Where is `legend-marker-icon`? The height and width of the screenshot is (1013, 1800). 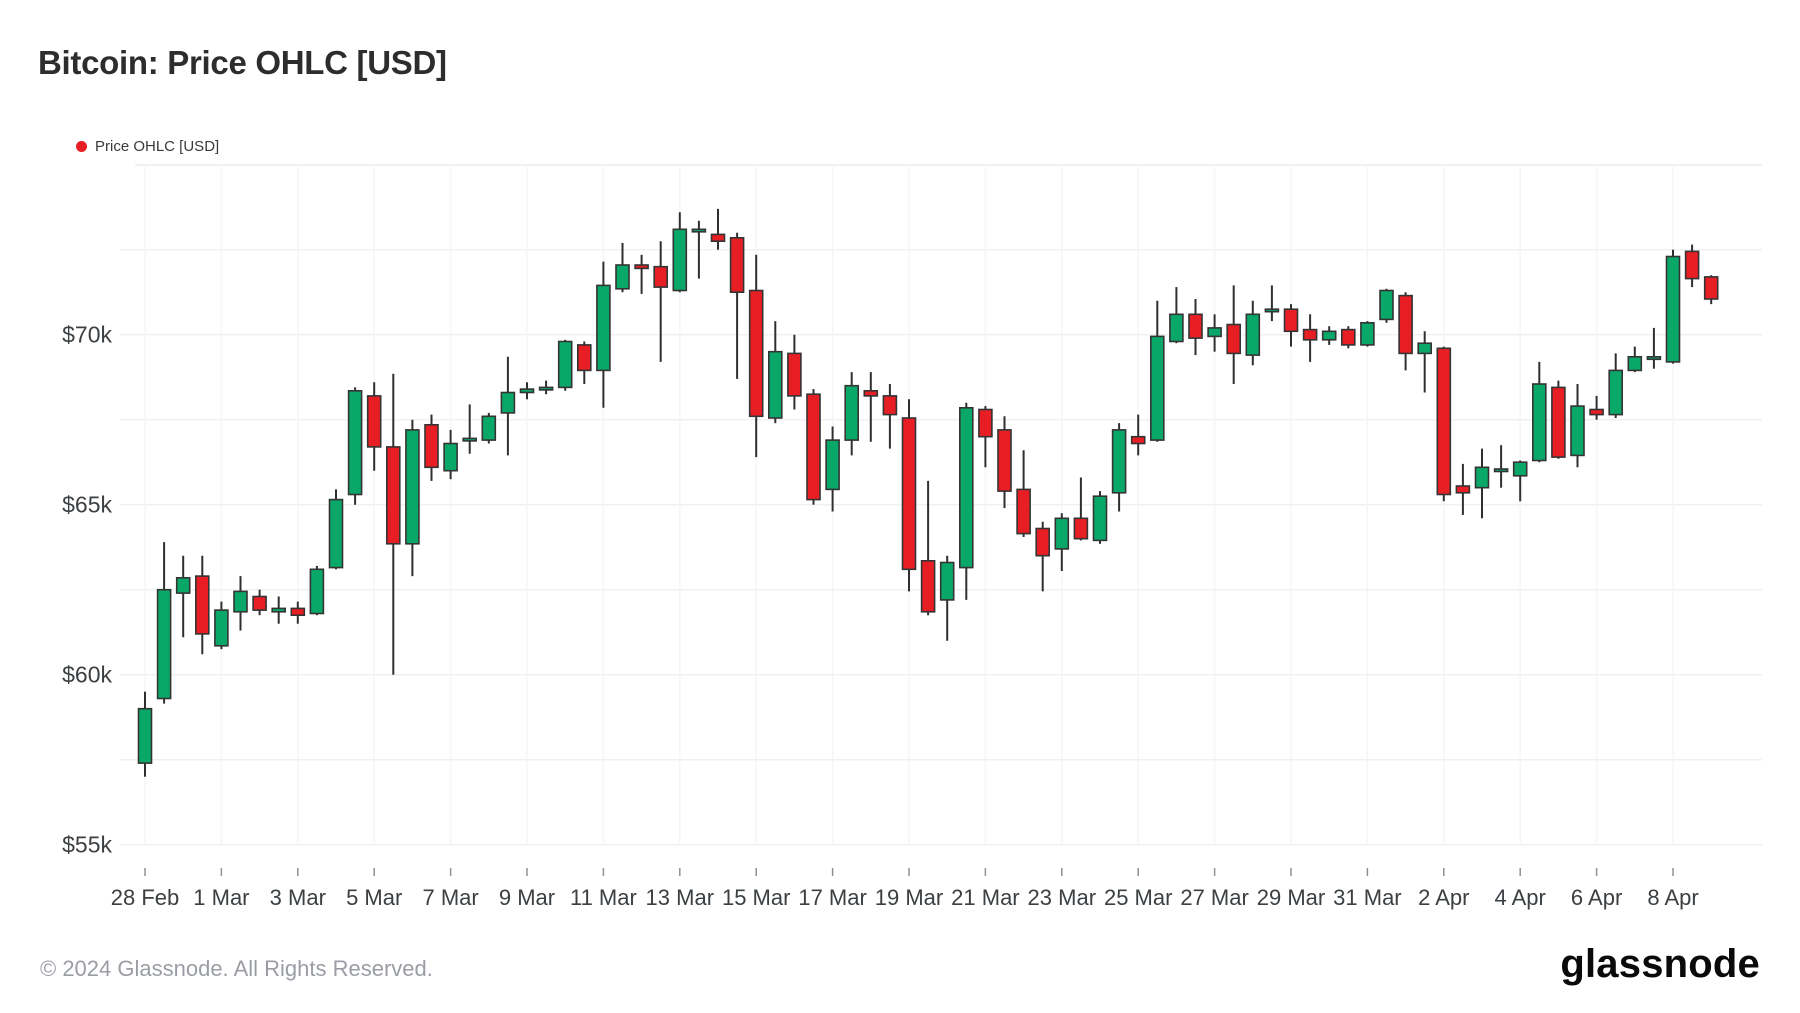
legend-marker-icon is located at coordinates (81, 146).